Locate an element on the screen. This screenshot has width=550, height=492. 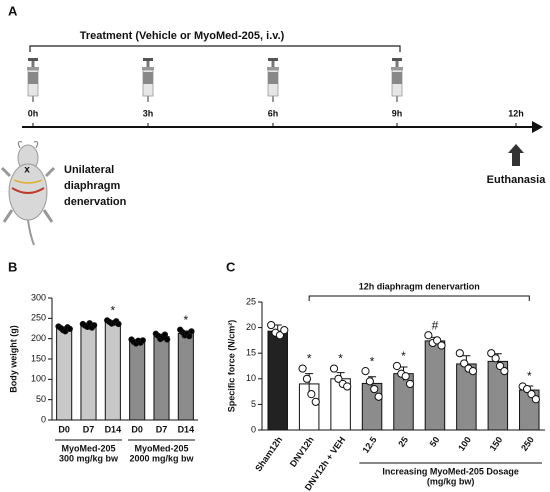
timepoint-label: 12h is located at coordinates (516, 113).